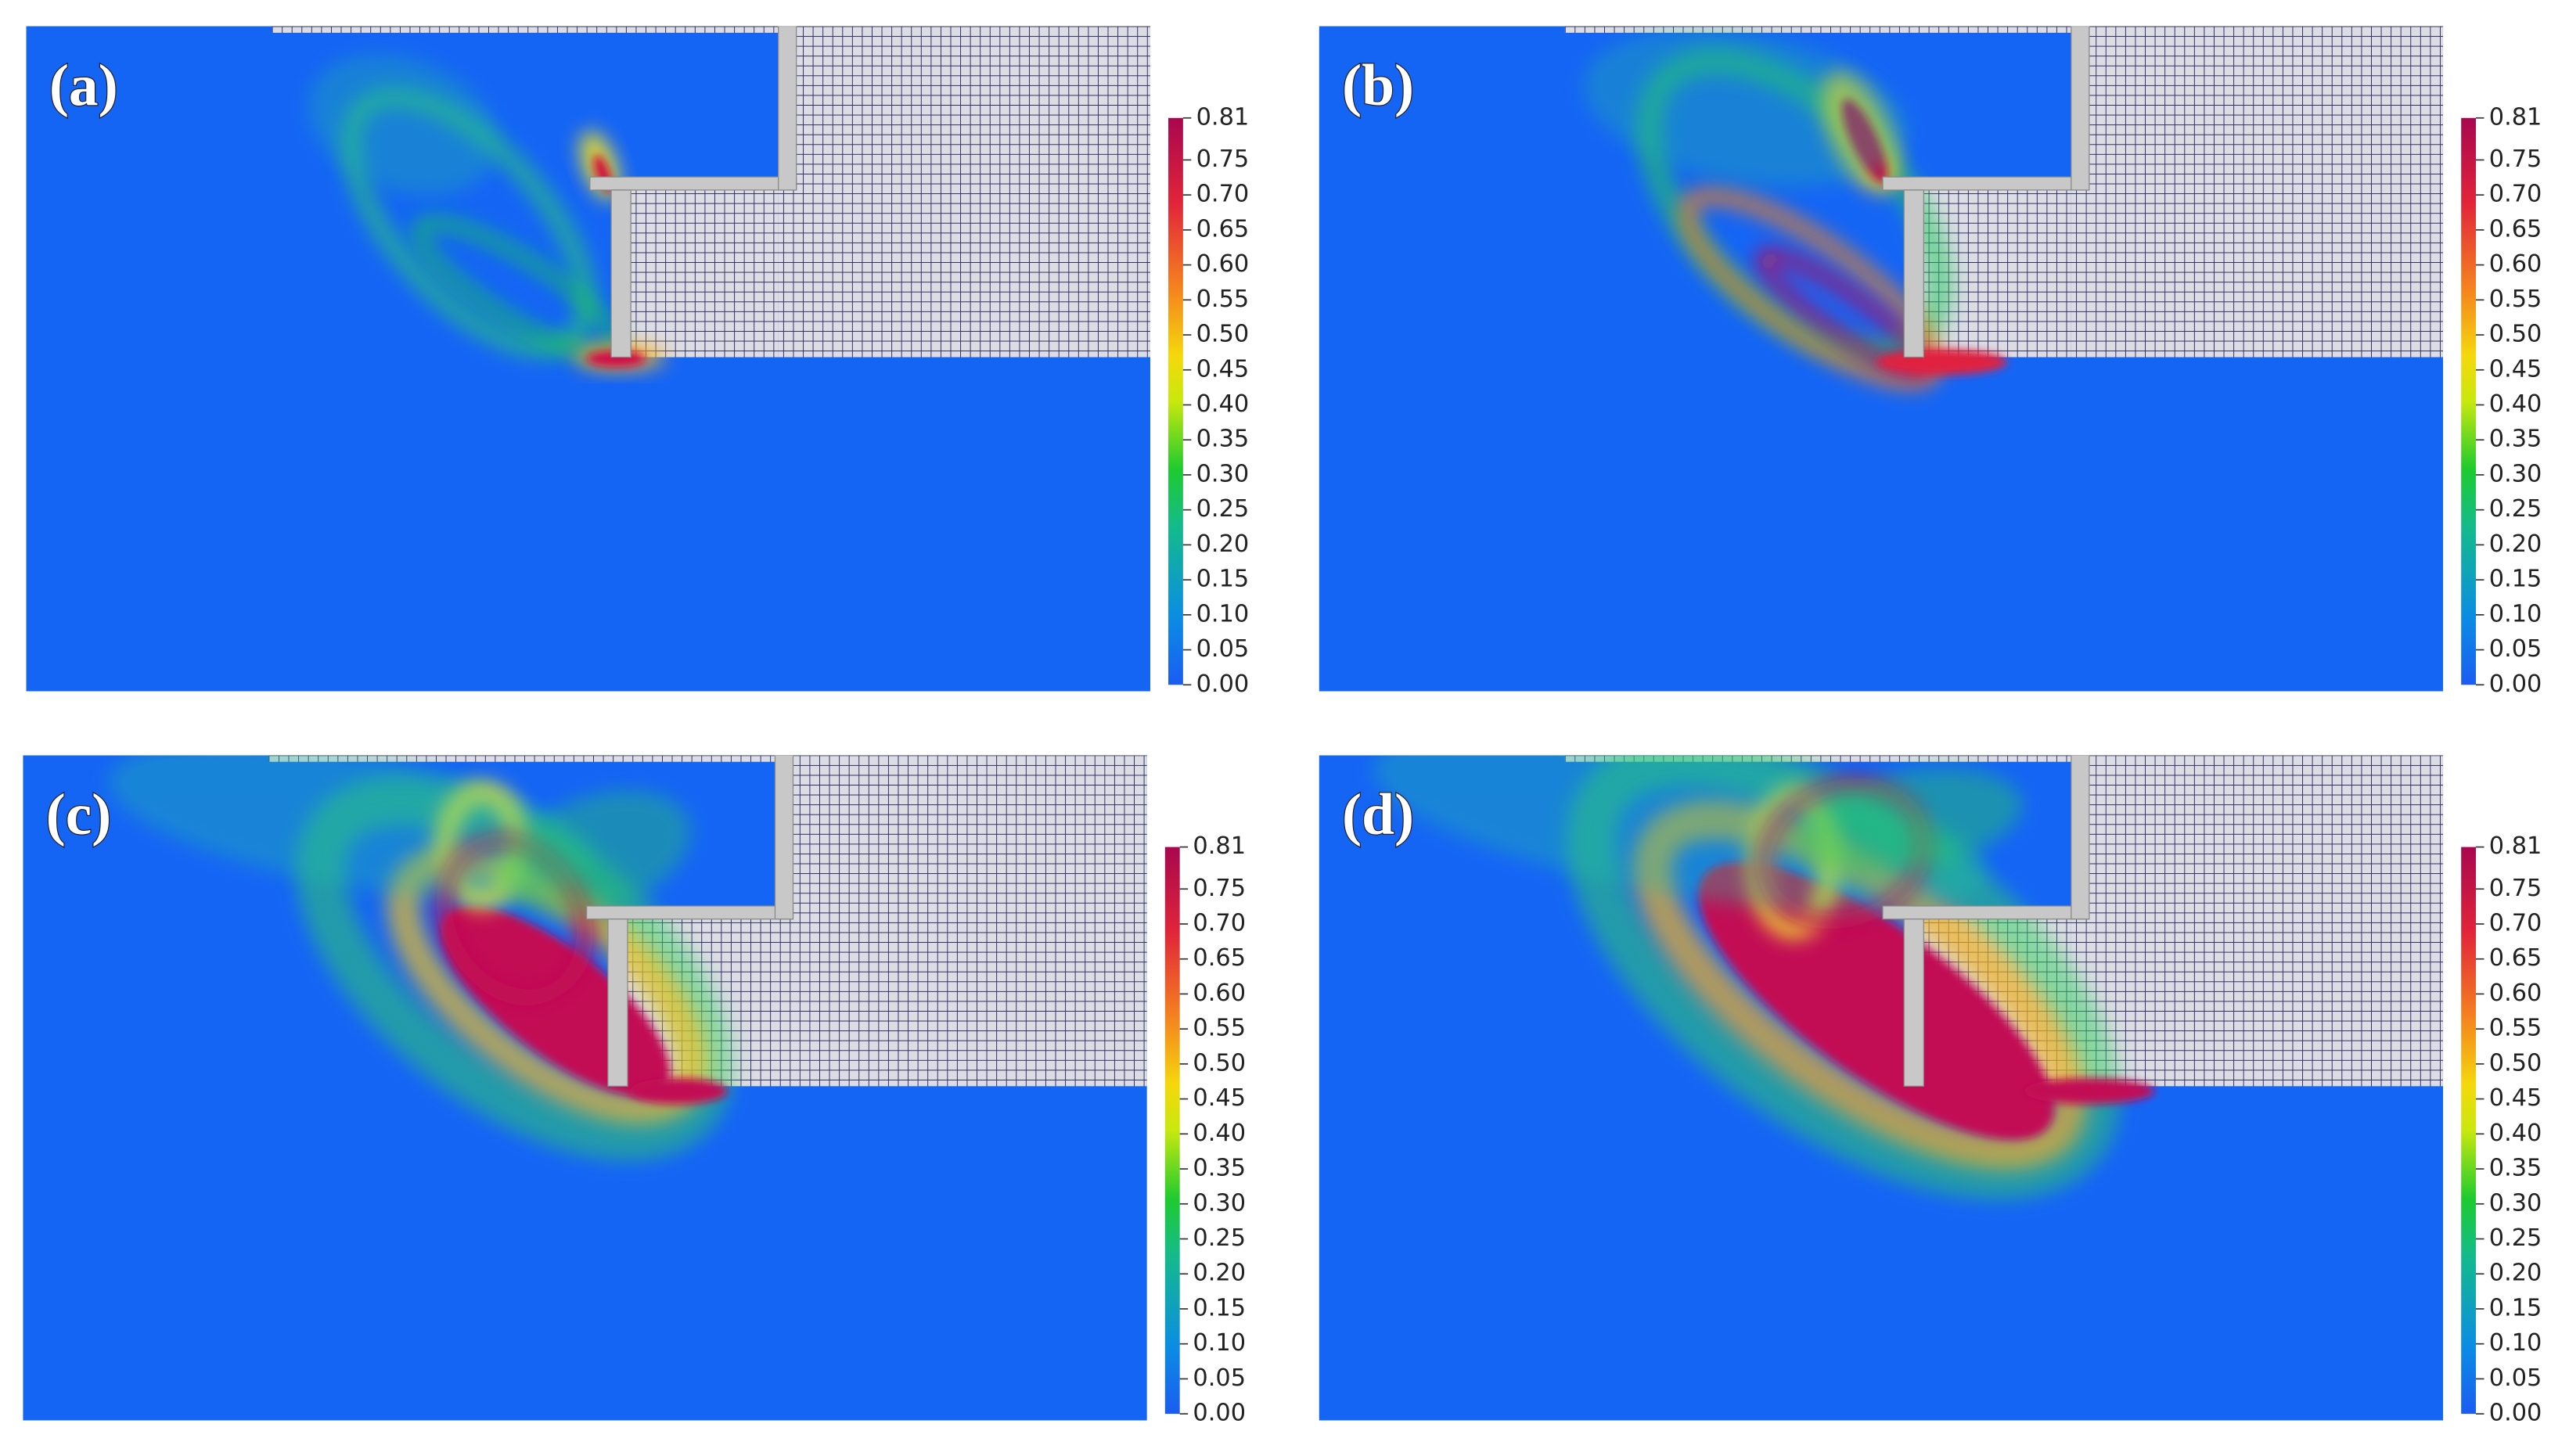  Describe the element at coordinates (1378, 814) in the screenshot. I see `panel-label: (d)` at that location.